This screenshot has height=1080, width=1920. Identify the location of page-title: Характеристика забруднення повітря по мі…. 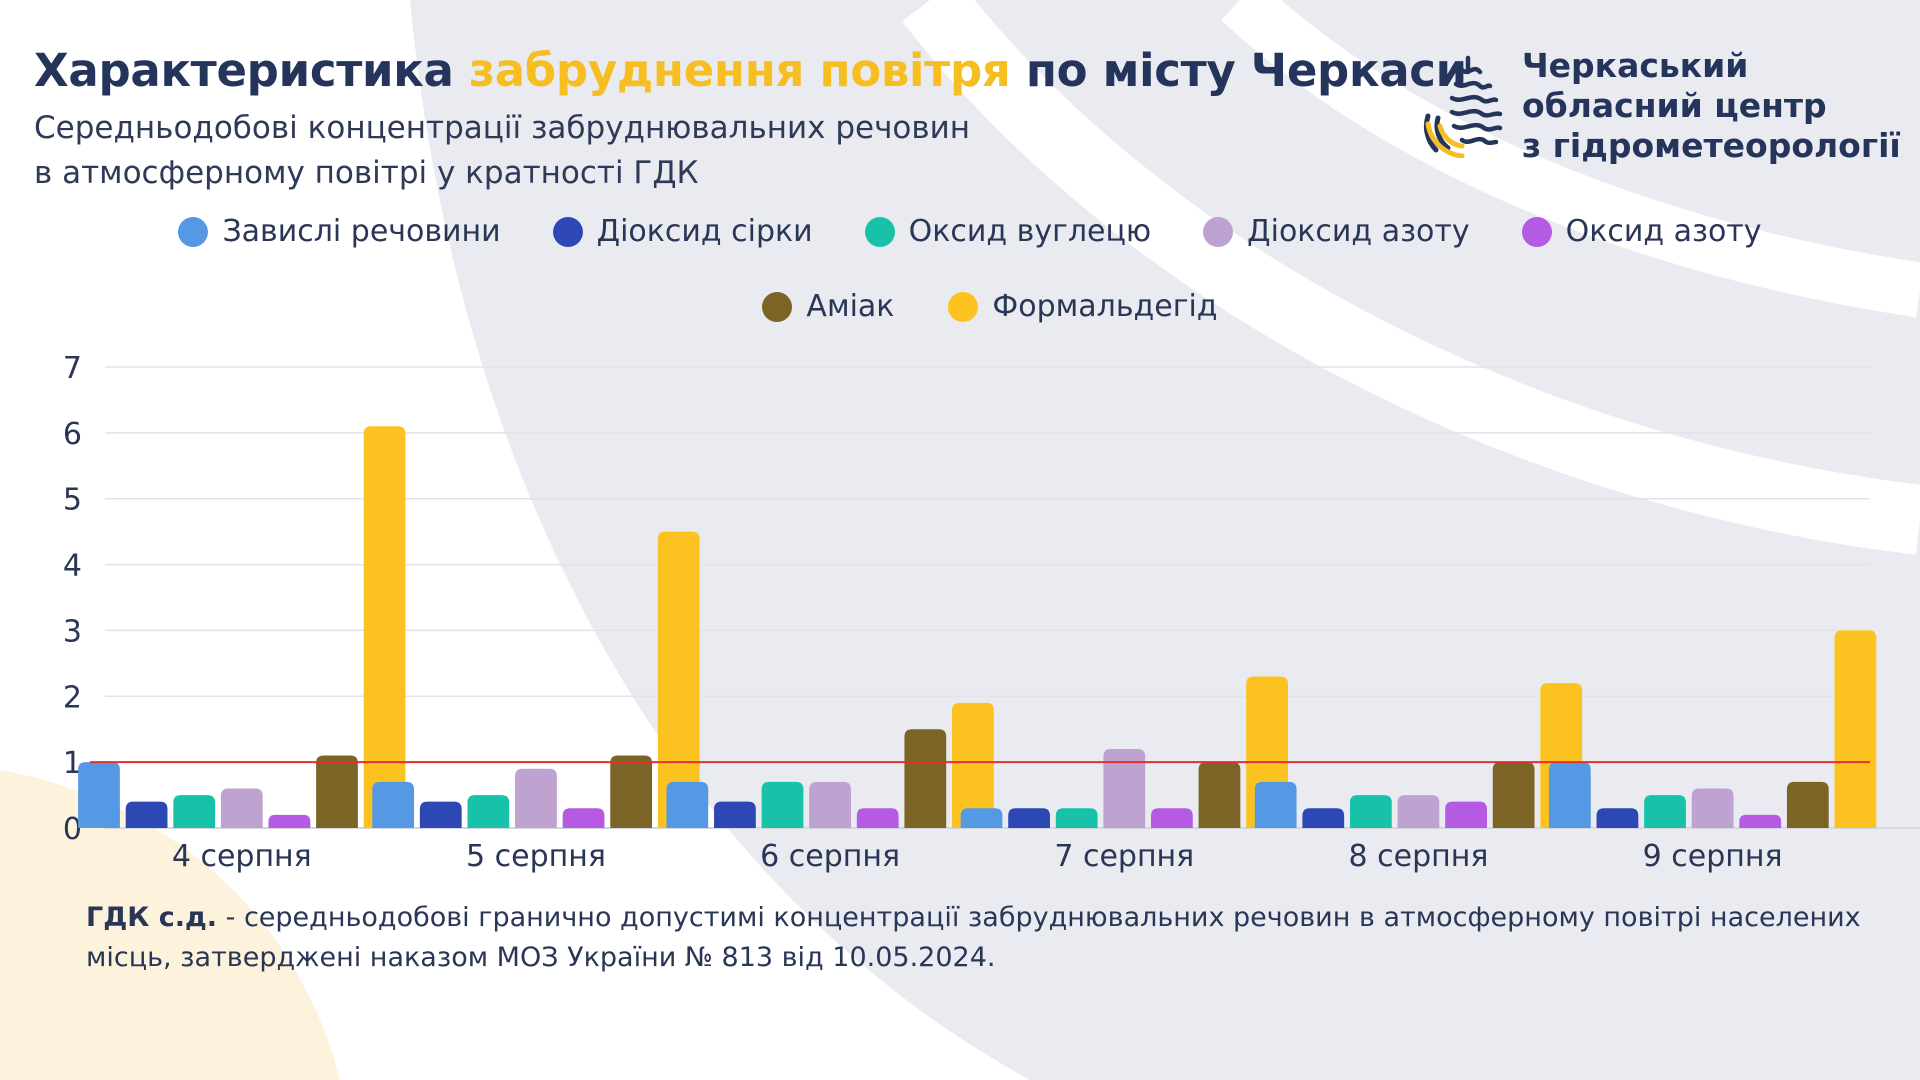
(750, 70).